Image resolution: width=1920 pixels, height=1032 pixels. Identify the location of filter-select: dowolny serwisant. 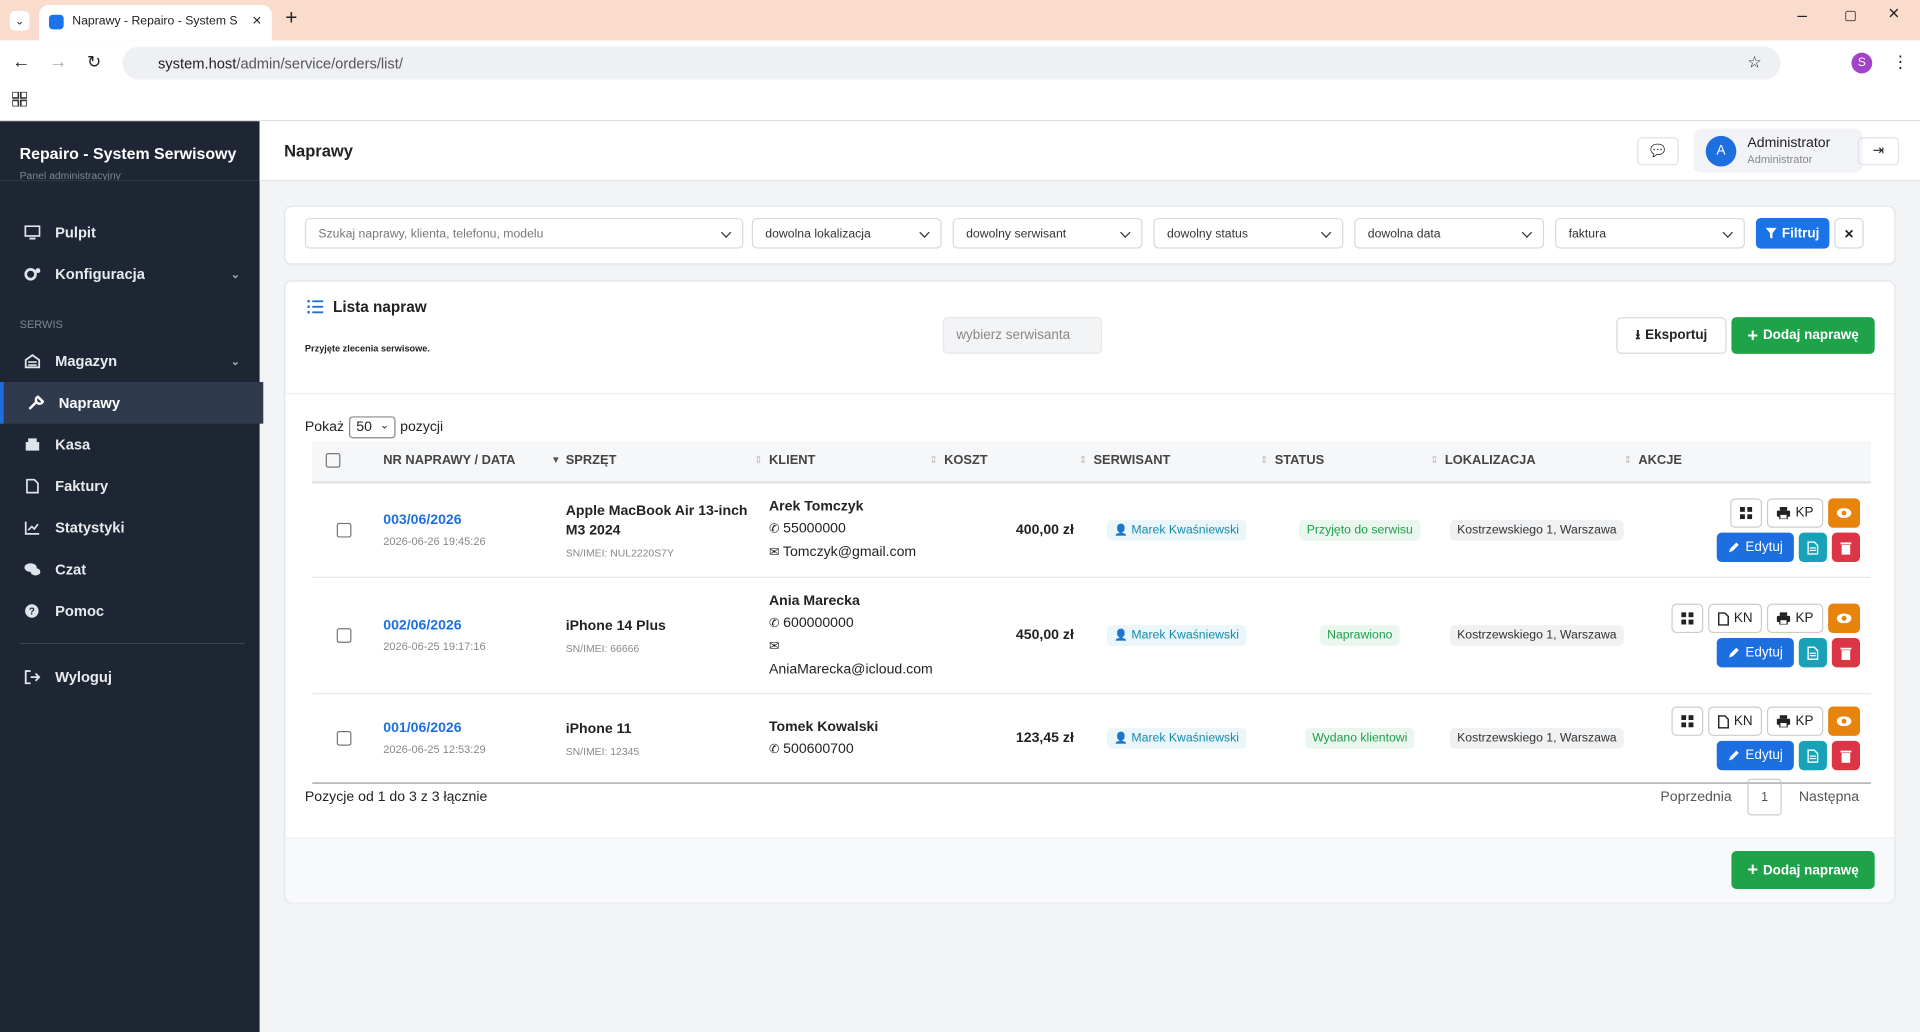
(1047, 233).